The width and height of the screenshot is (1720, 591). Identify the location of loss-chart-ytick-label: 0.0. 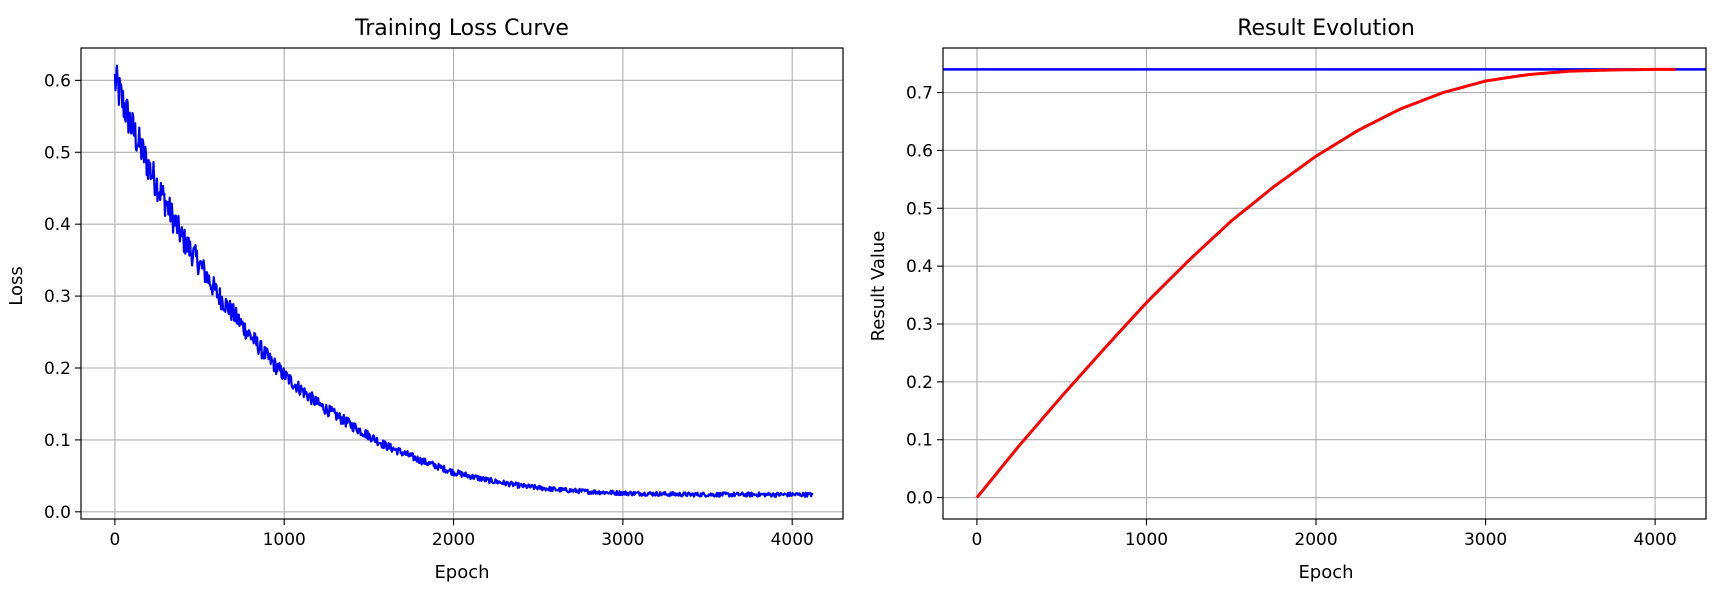
(57, 513).